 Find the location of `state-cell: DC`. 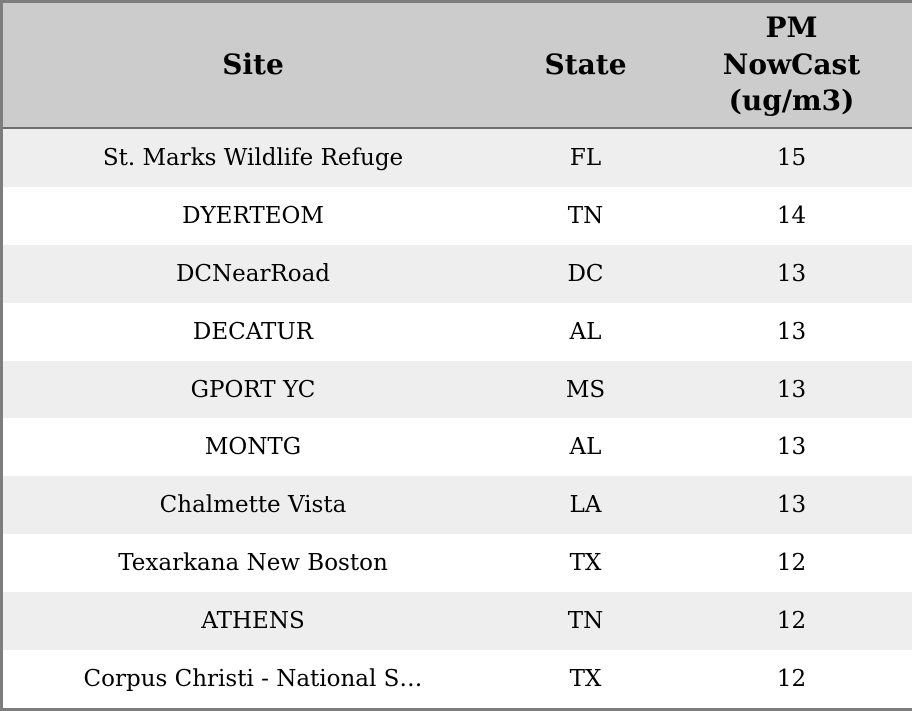

state-cell: DC is located at coordinates (585, 273).